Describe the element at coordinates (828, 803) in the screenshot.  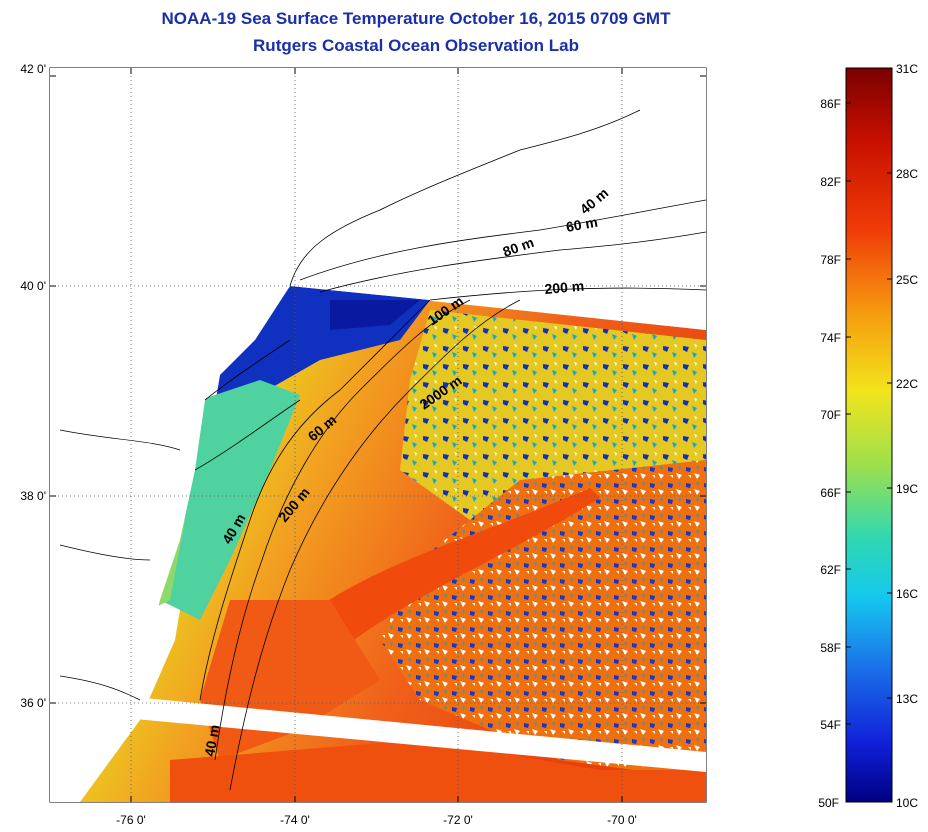
I see `colorbar-f-50: 50F` at that location.